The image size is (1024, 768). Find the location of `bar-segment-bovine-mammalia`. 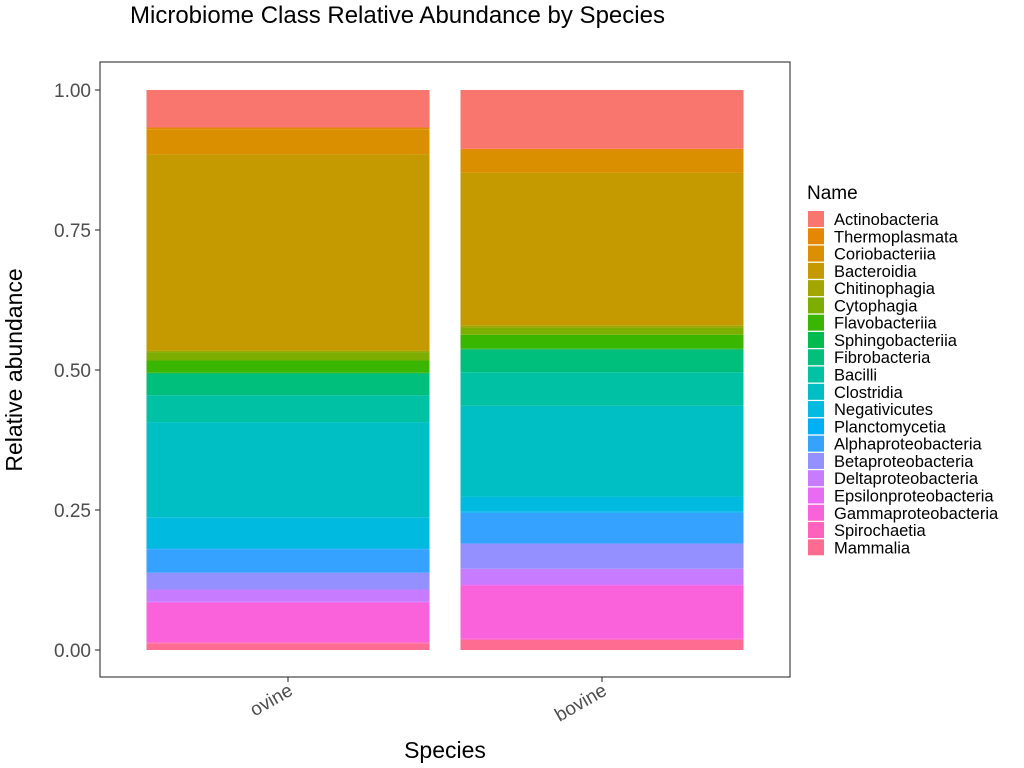

bar-segment-bovine-mammalia is located at coordinates (602, 644).